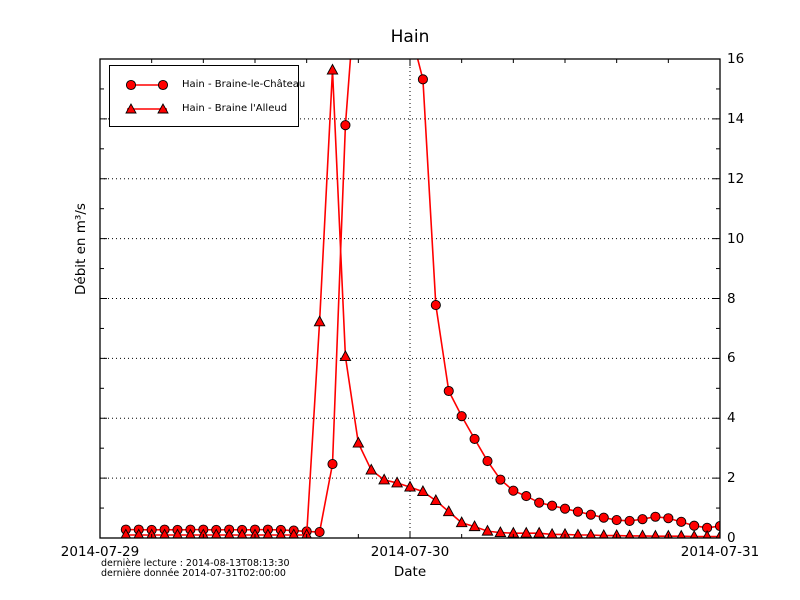  I want to click on x-tick-label: 2014-07-30, so click(410, 552).